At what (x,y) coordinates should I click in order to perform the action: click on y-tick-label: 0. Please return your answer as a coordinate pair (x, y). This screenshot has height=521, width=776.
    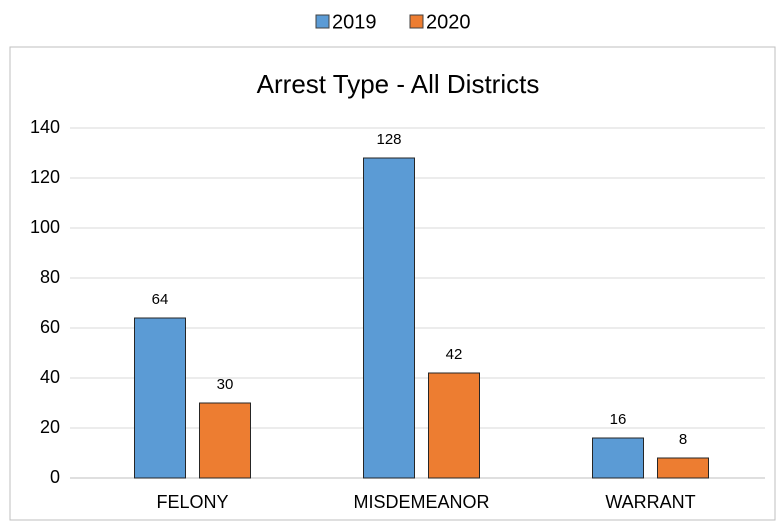
    Looking at the image, I should click on (55, 477).